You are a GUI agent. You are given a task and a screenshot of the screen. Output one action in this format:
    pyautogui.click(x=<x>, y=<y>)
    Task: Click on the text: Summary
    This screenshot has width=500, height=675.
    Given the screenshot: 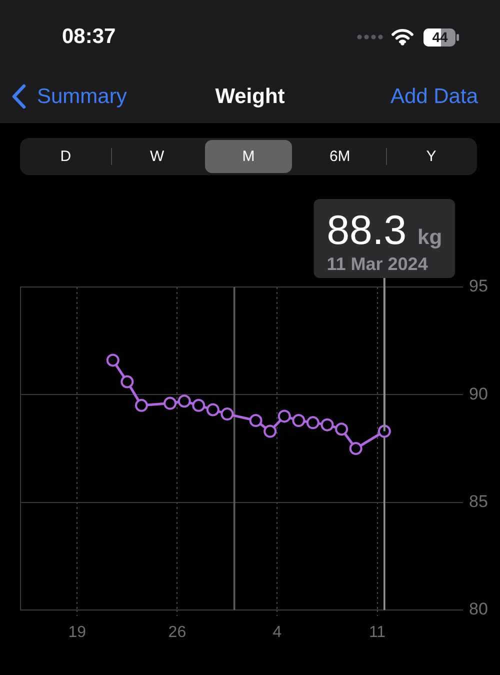 What is the action you would take?
    pyautogui.click(x=82, y=97)
    